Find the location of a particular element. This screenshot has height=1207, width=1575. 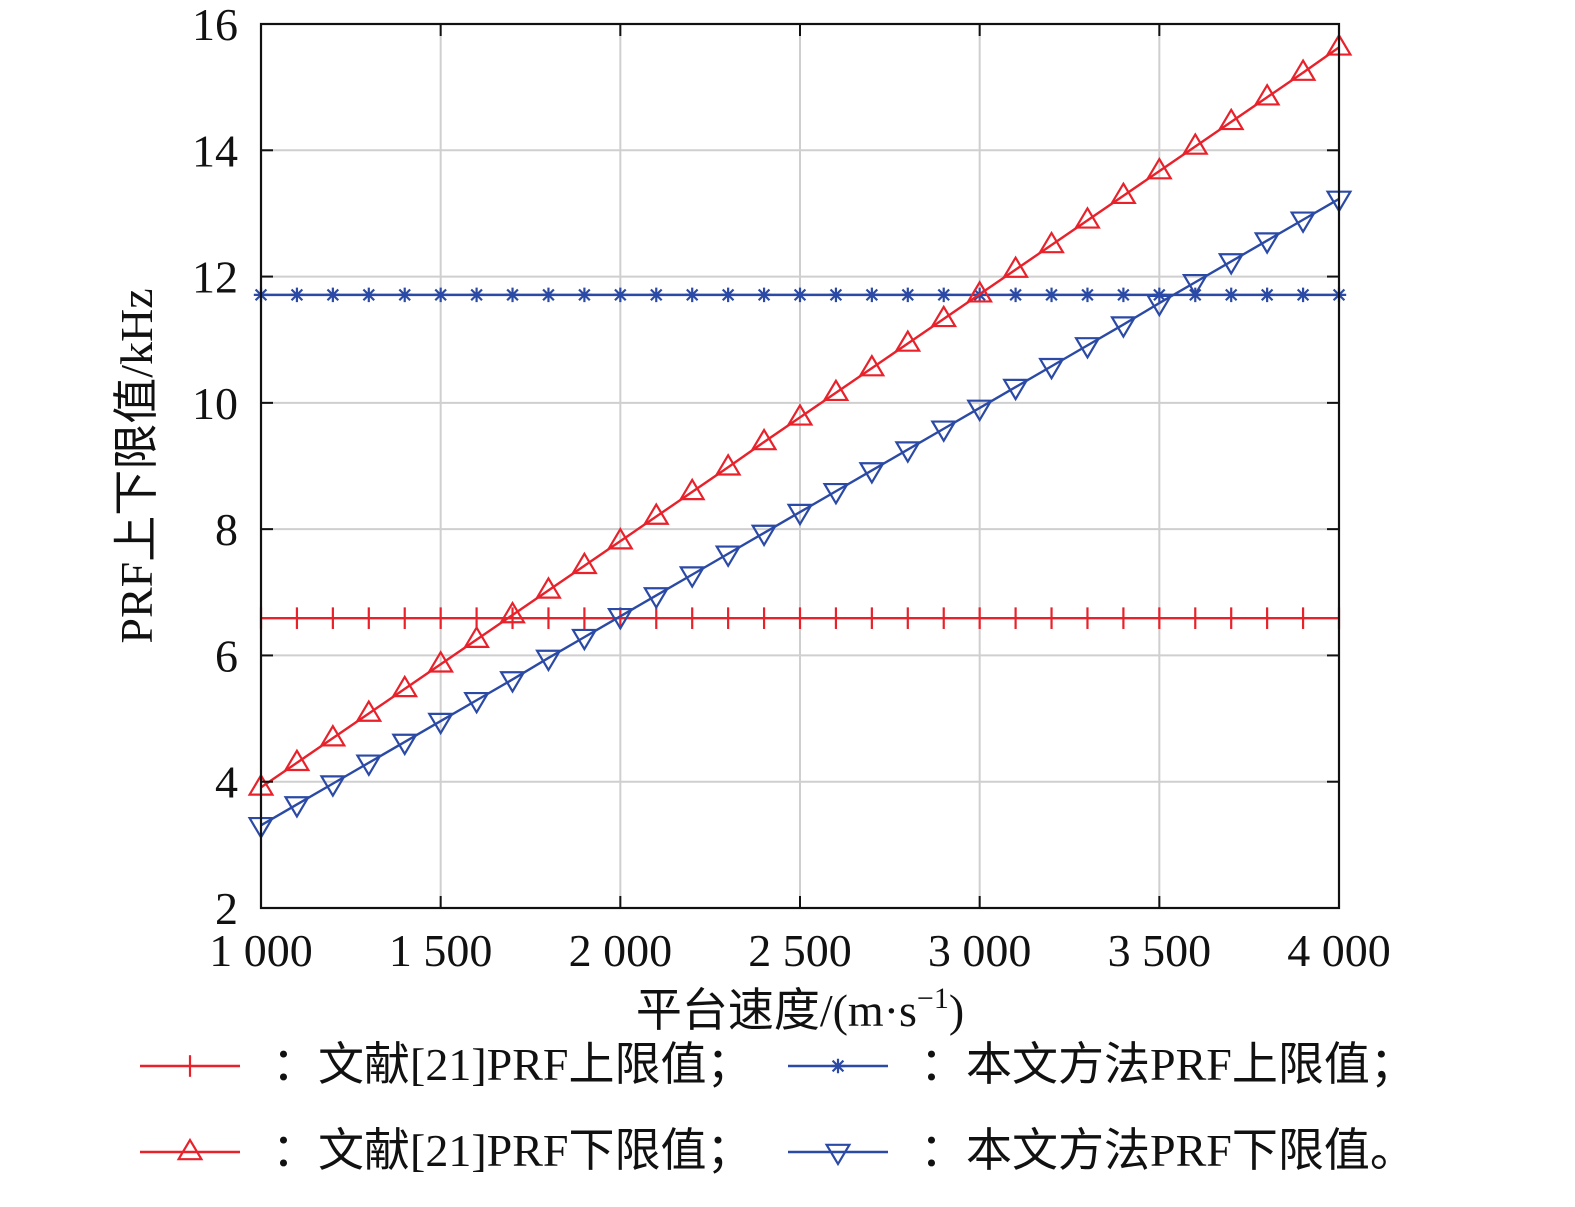

y-axis-title: PRF上下限值/kHz is located at coordinates (136, 465).